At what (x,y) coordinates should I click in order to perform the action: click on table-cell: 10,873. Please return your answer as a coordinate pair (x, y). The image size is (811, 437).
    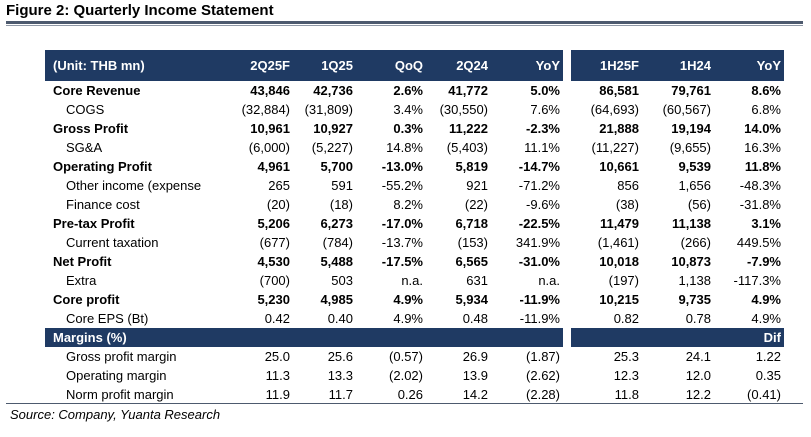
    Looking at the image, I should click on (691, 261).